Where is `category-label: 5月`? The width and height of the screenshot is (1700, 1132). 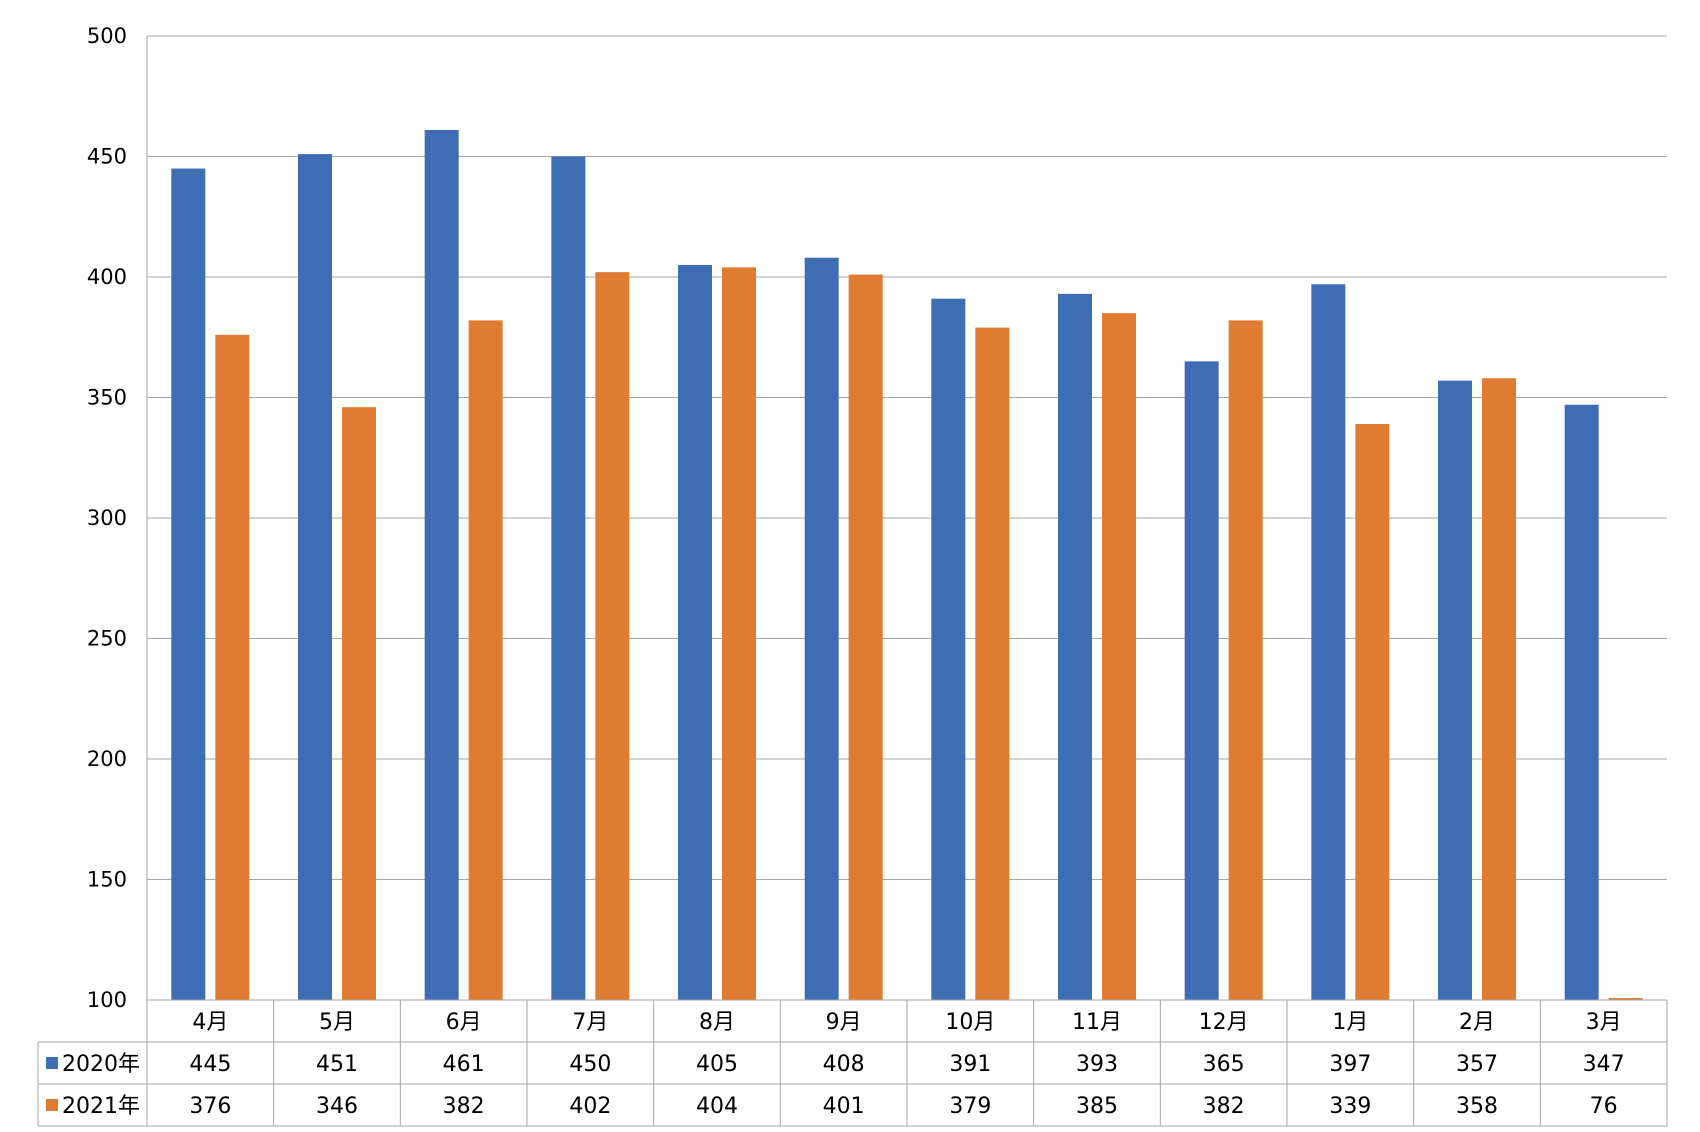 category-label: 5月 is located at coordinates (337, 1022).